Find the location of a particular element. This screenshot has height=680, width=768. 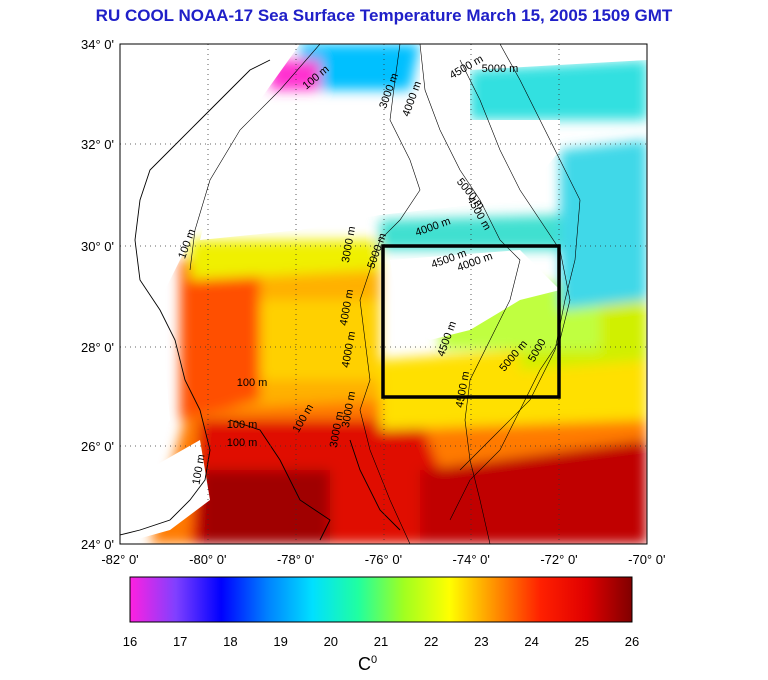

longitude-label: -78° 0' is located at coordinates (295, 559).